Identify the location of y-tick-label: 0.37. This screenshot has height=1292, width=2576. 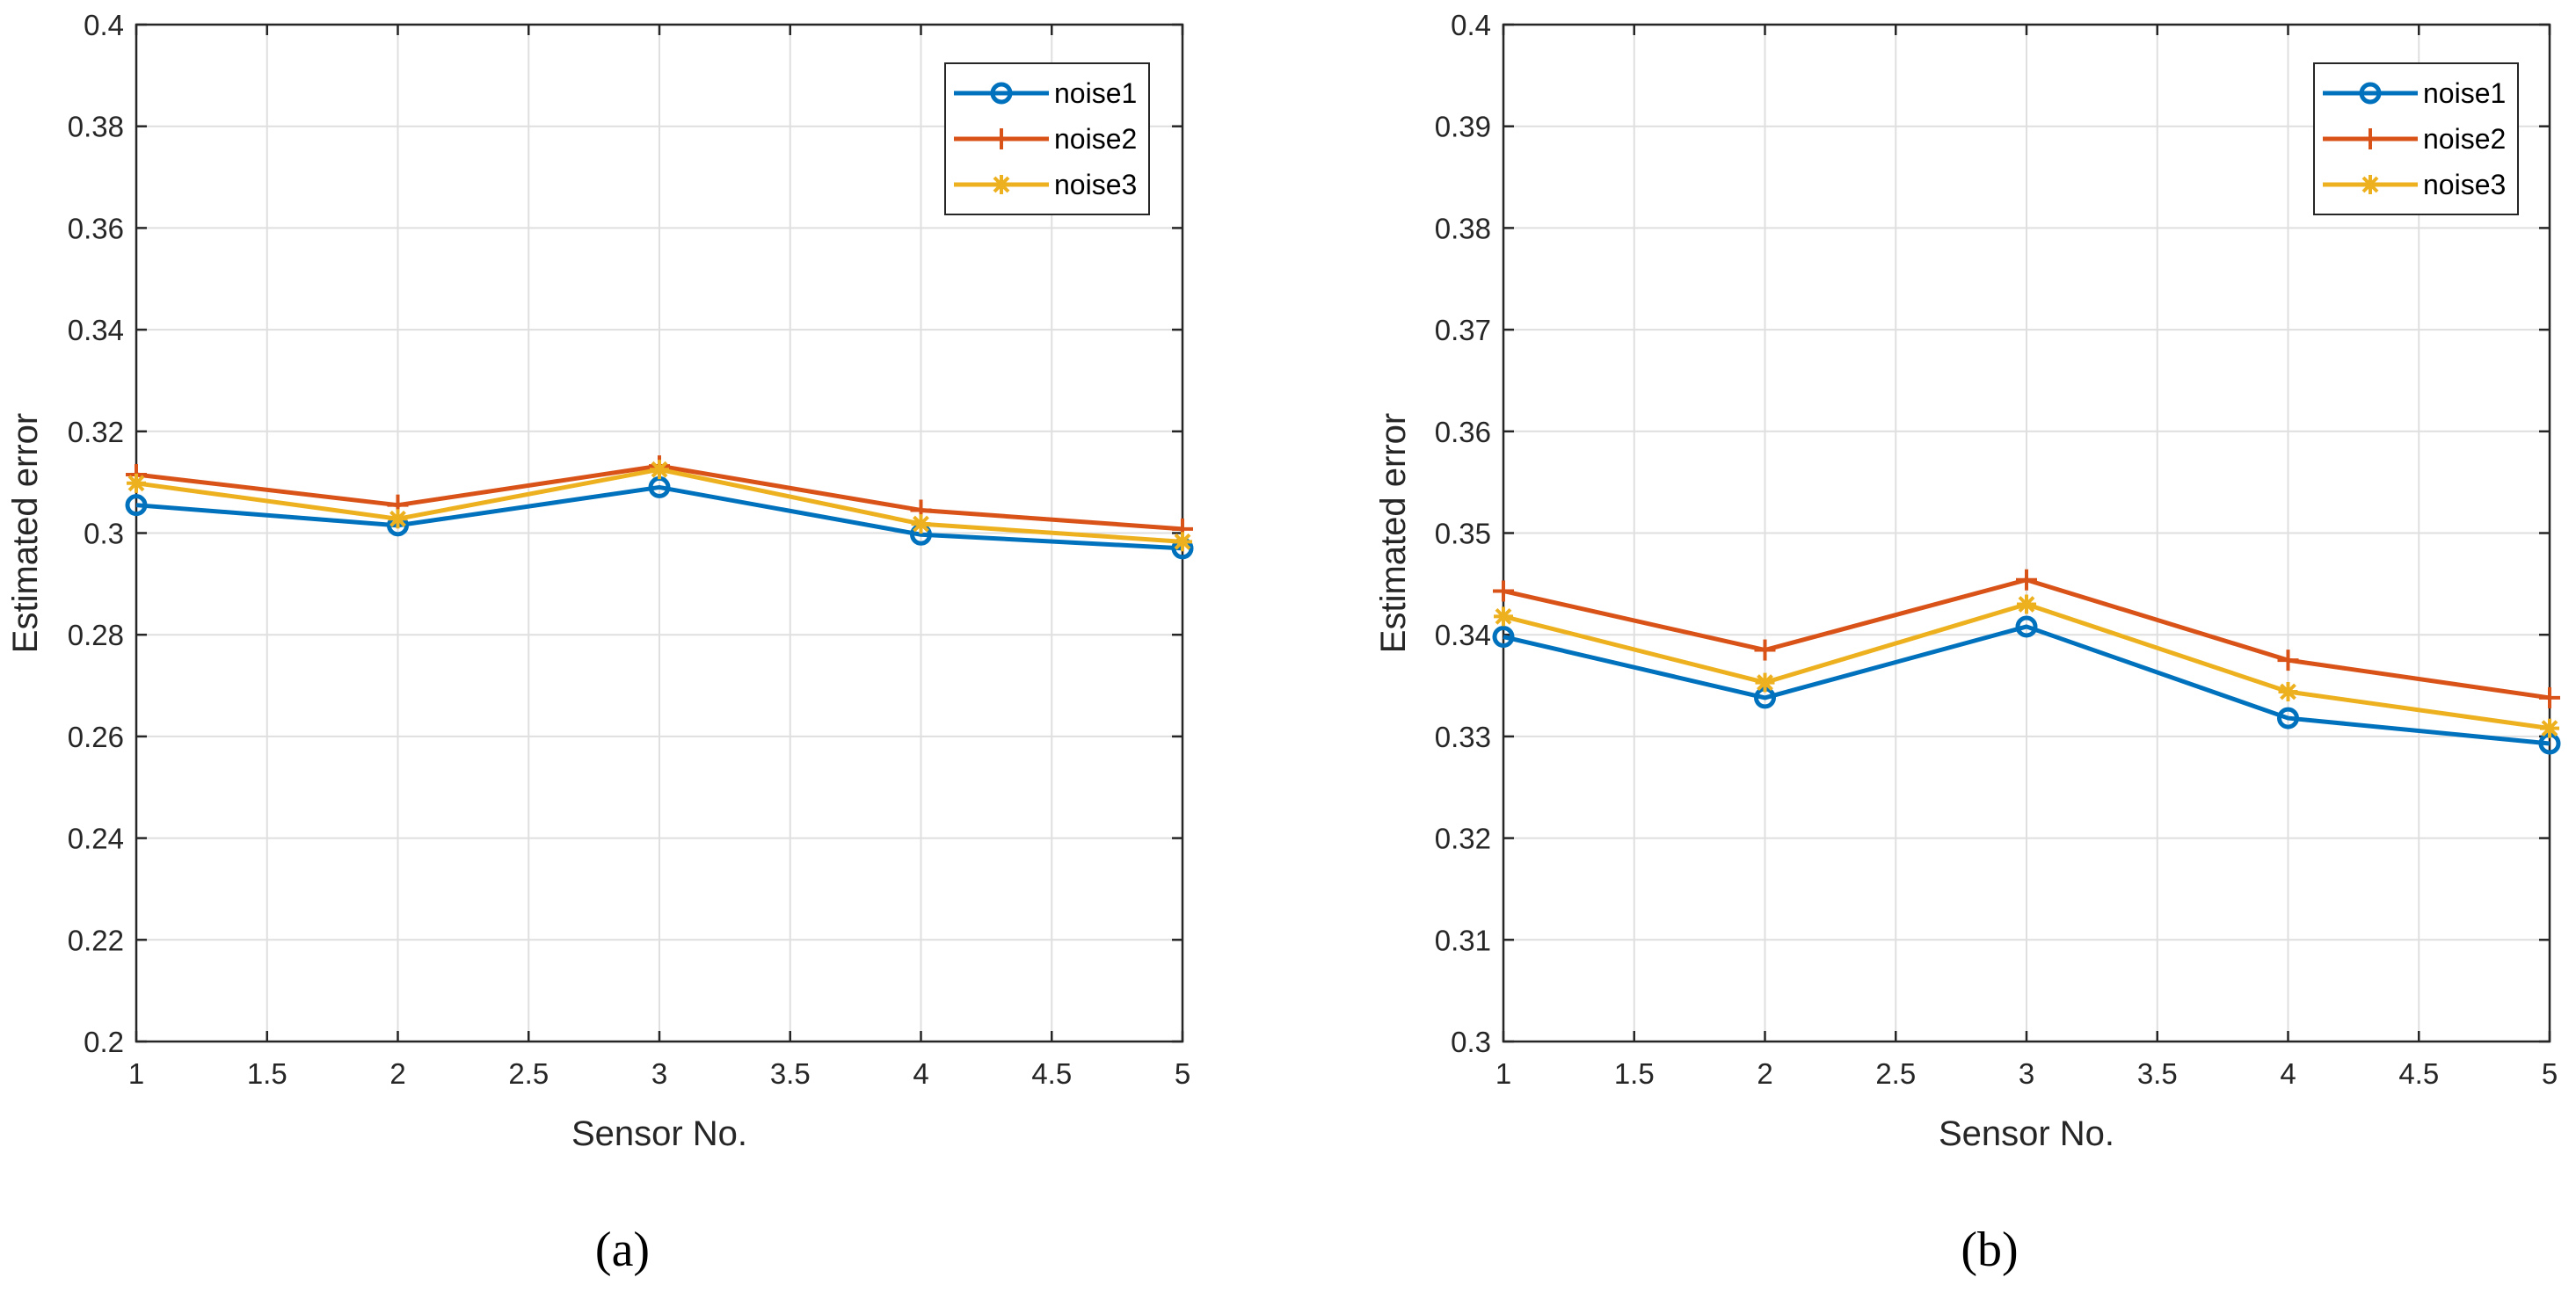
(1463, 330).